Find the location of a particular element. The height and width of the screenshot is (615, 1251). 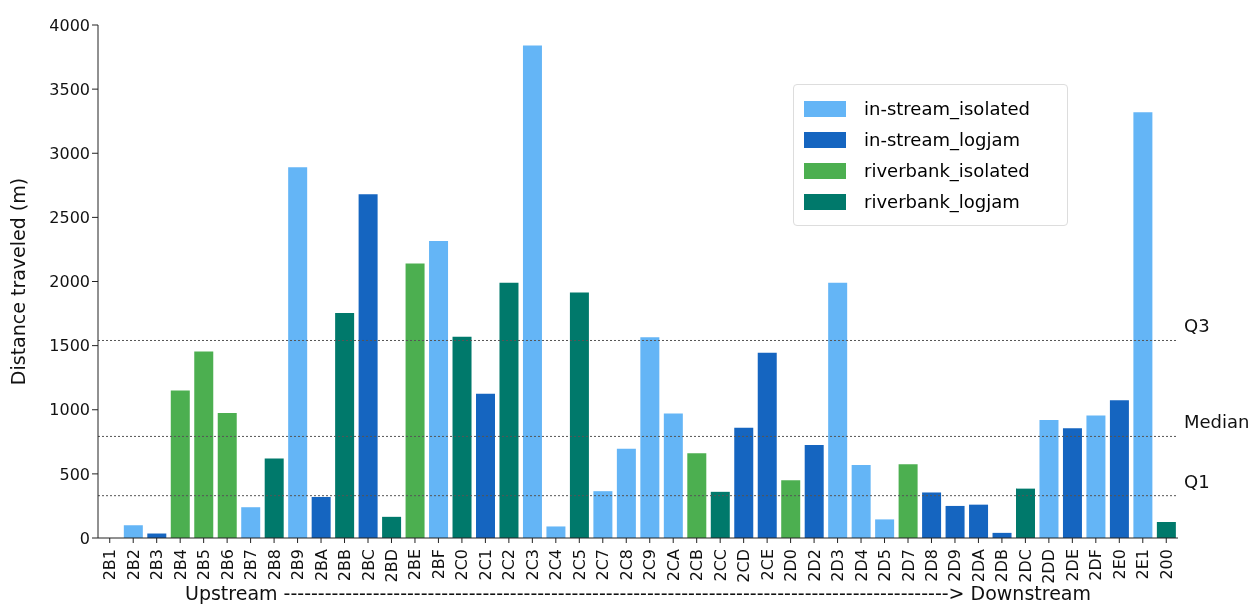

legend-label: in-stream_isolated is located at coordinates (947, 108).